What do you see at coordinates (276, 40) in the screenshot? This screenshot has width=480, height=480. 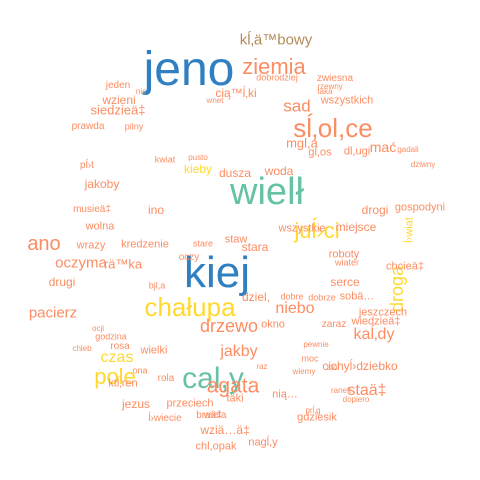 I see `word-klebowy: kĺ‚ä™bowy` at bounding box center [276, 40].